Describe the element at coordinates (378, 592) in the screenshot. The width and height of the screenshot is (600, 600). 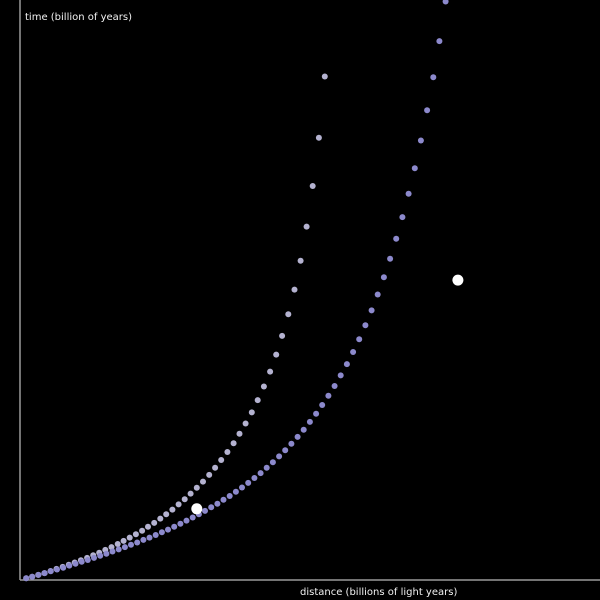
I see `x-axis-label: distance (billions of light years)` at that location.